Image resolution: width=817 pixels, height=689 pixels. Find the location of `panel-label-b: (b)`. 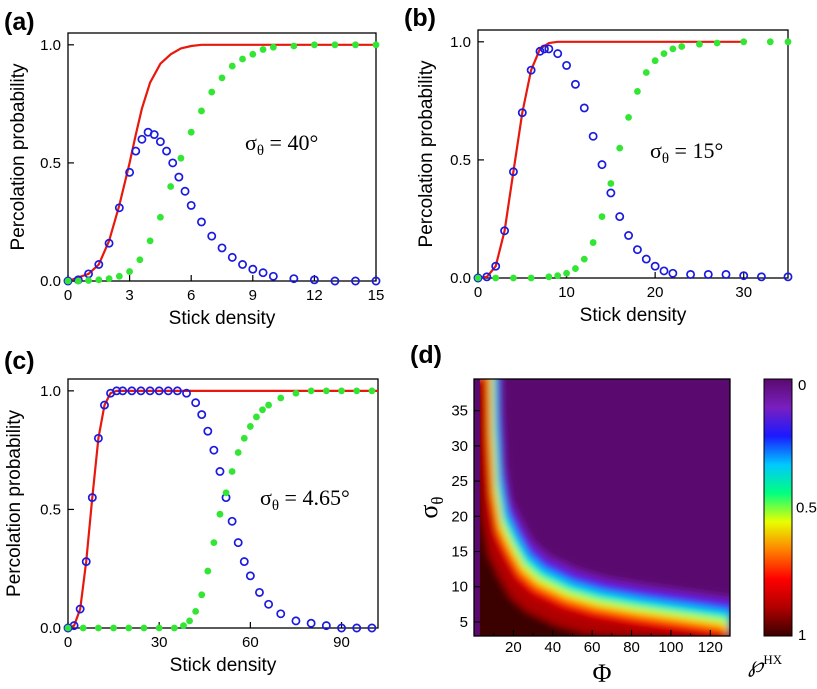

panel-label-b: (b) is located at coordinates (420, 18).